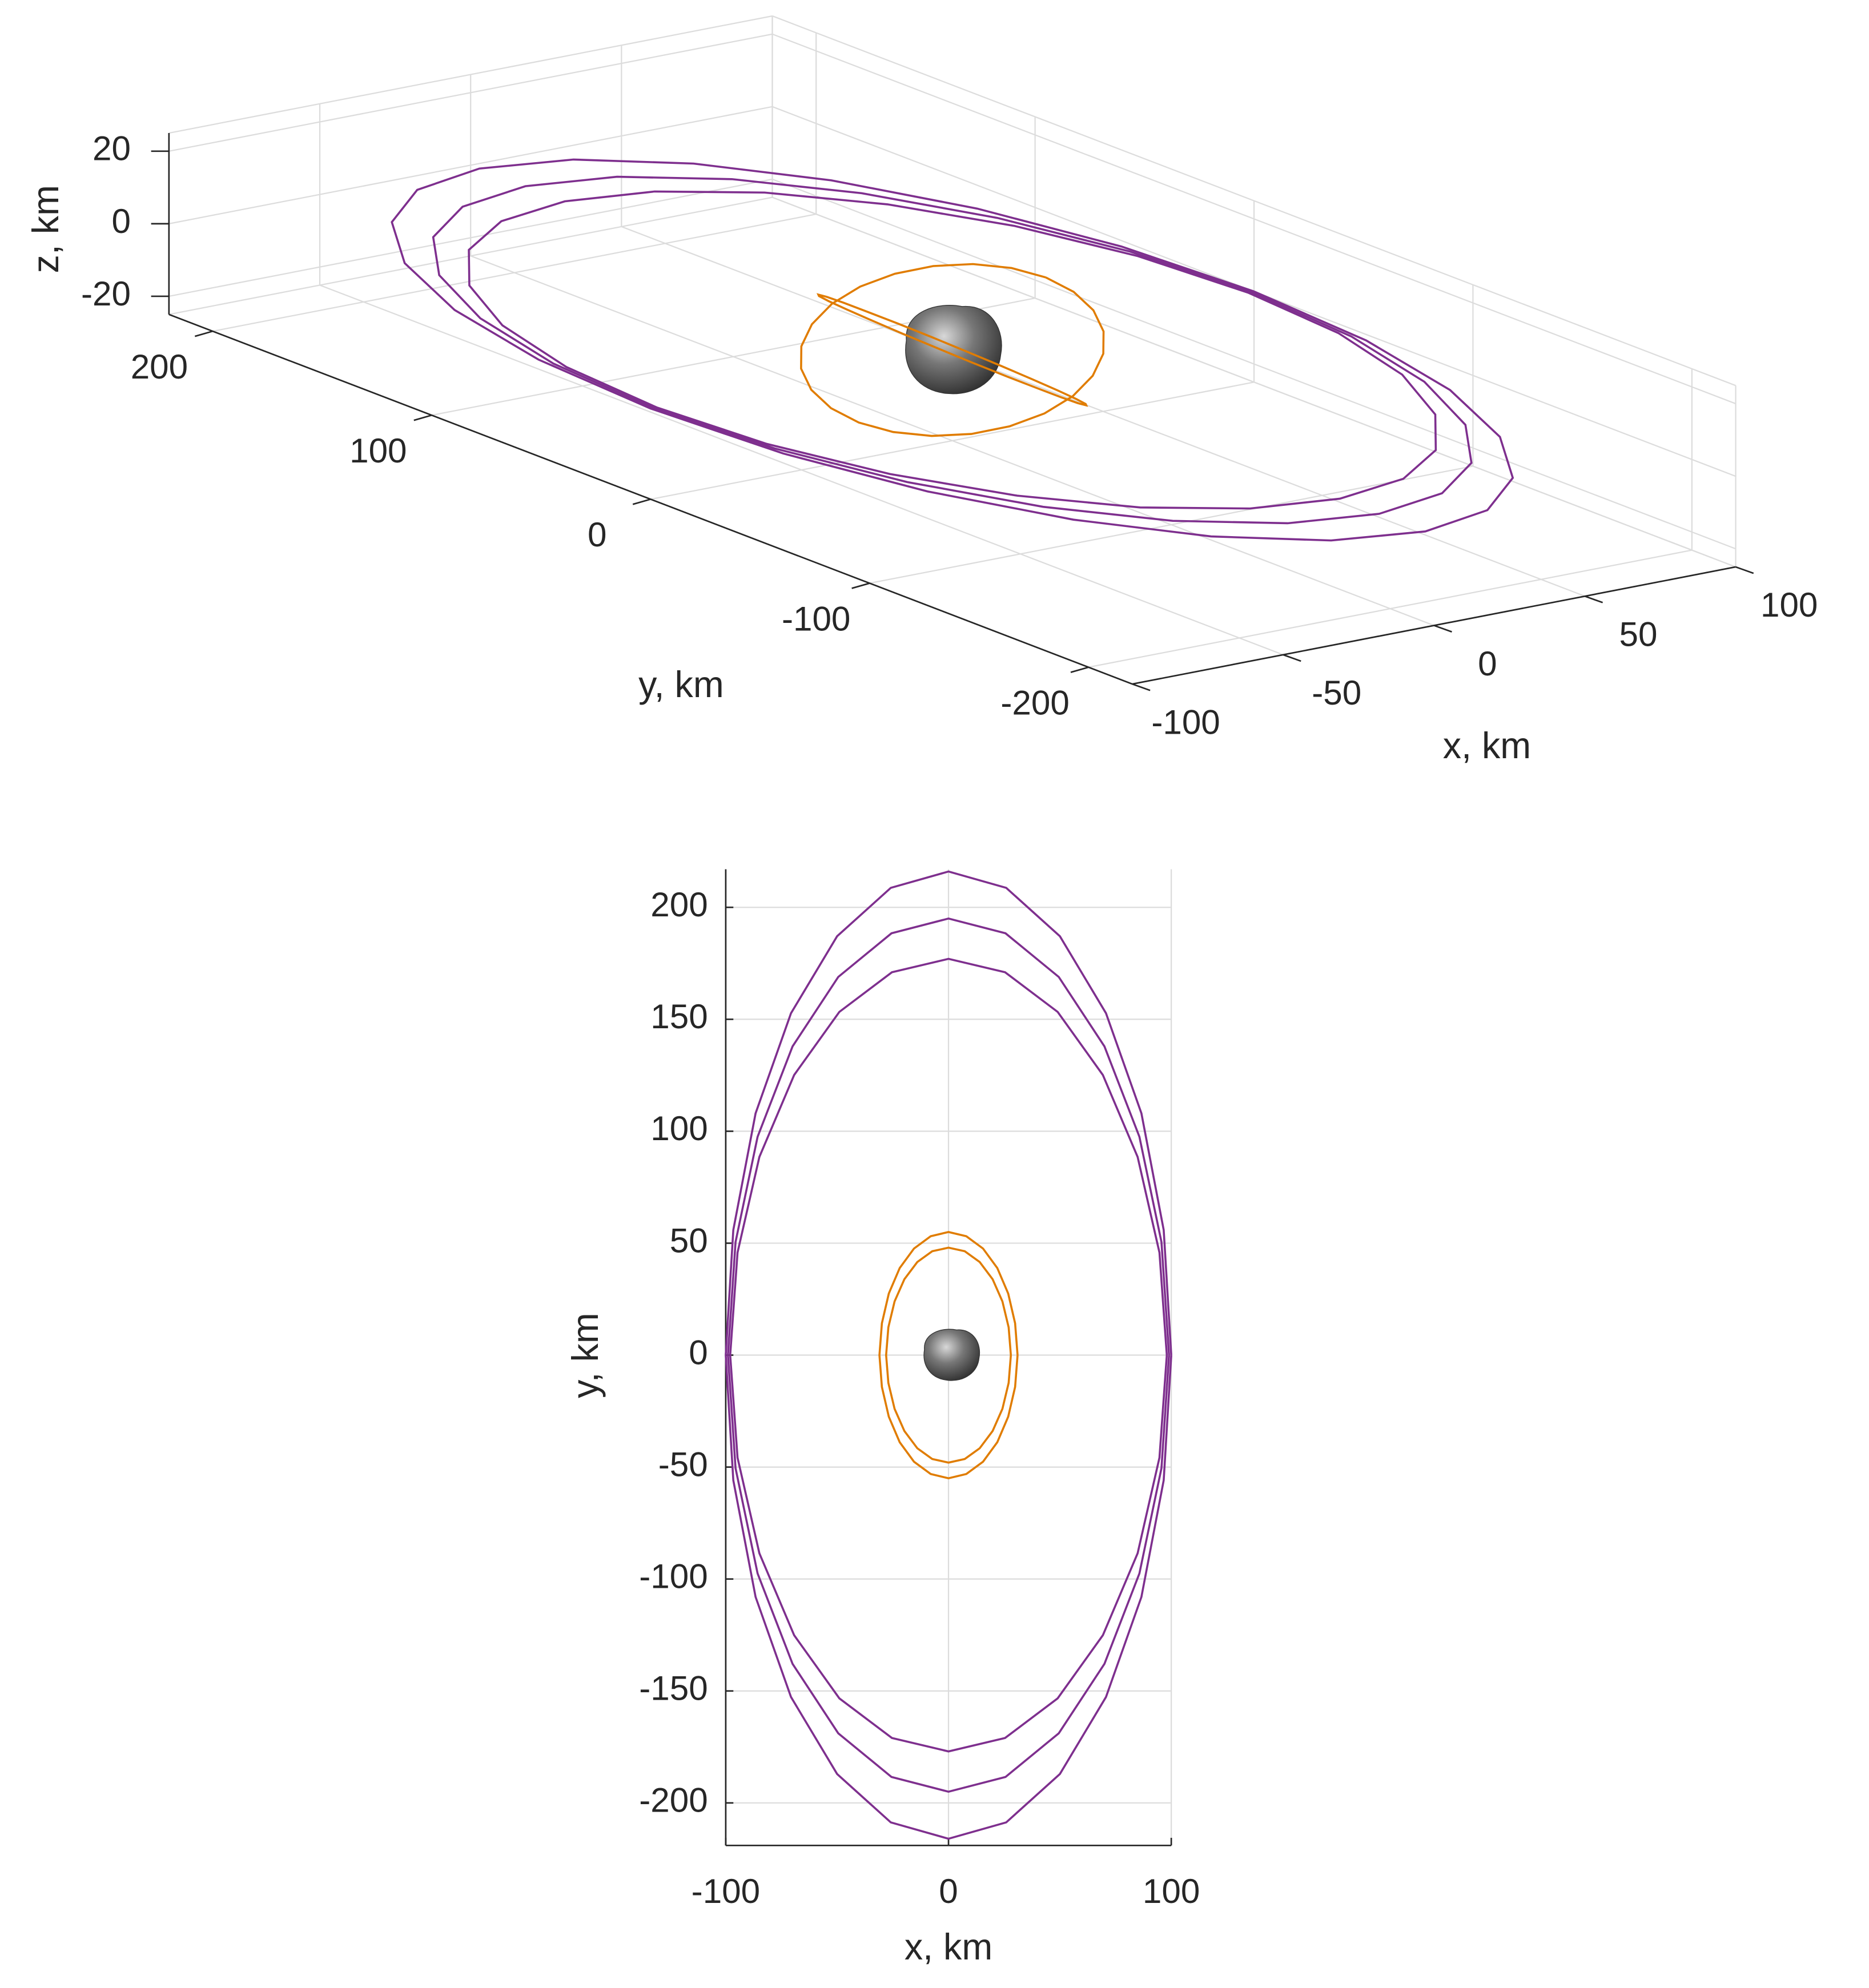  What do you see at coordinates (1337, 693) in the screenshot?
I see `x-tick-label: -50` at bounding box center [1337, 693].